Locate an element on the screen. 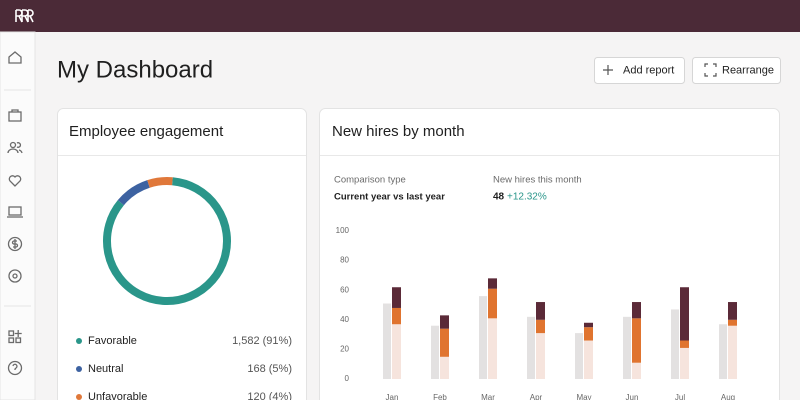  nav-engagement is located at coordinates (15, 181).